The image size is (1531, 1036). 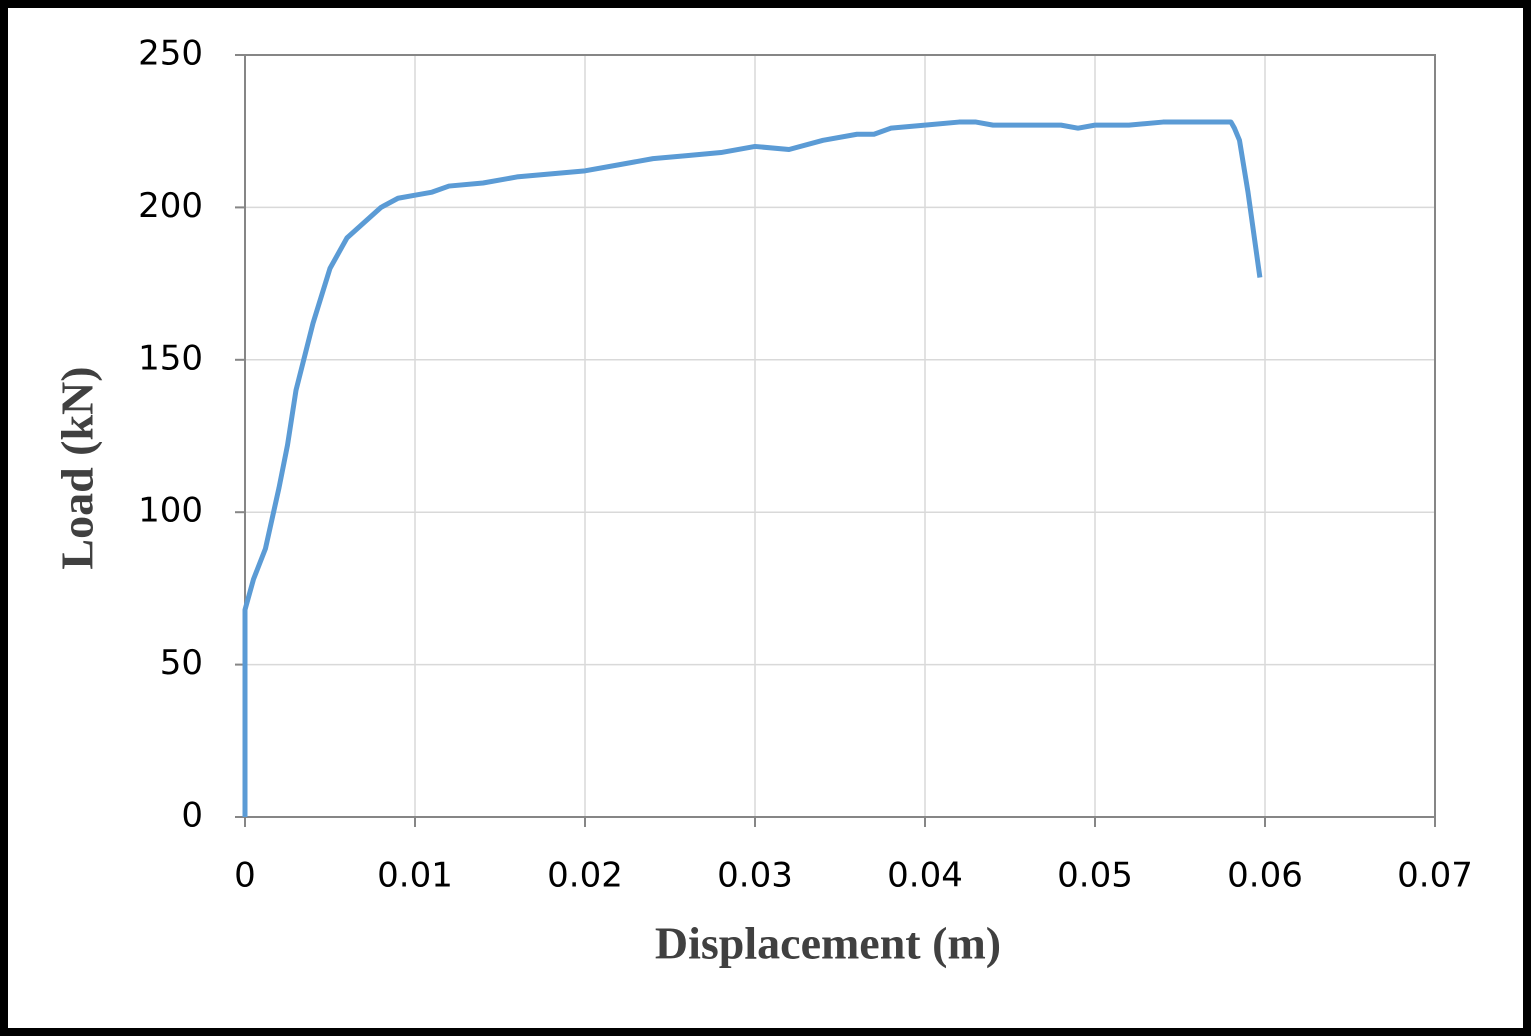 What do you see at coordinates (415, 876) in the screenshot?
I see `x-tick-label: 0.01` at bounding box center [415, 876].